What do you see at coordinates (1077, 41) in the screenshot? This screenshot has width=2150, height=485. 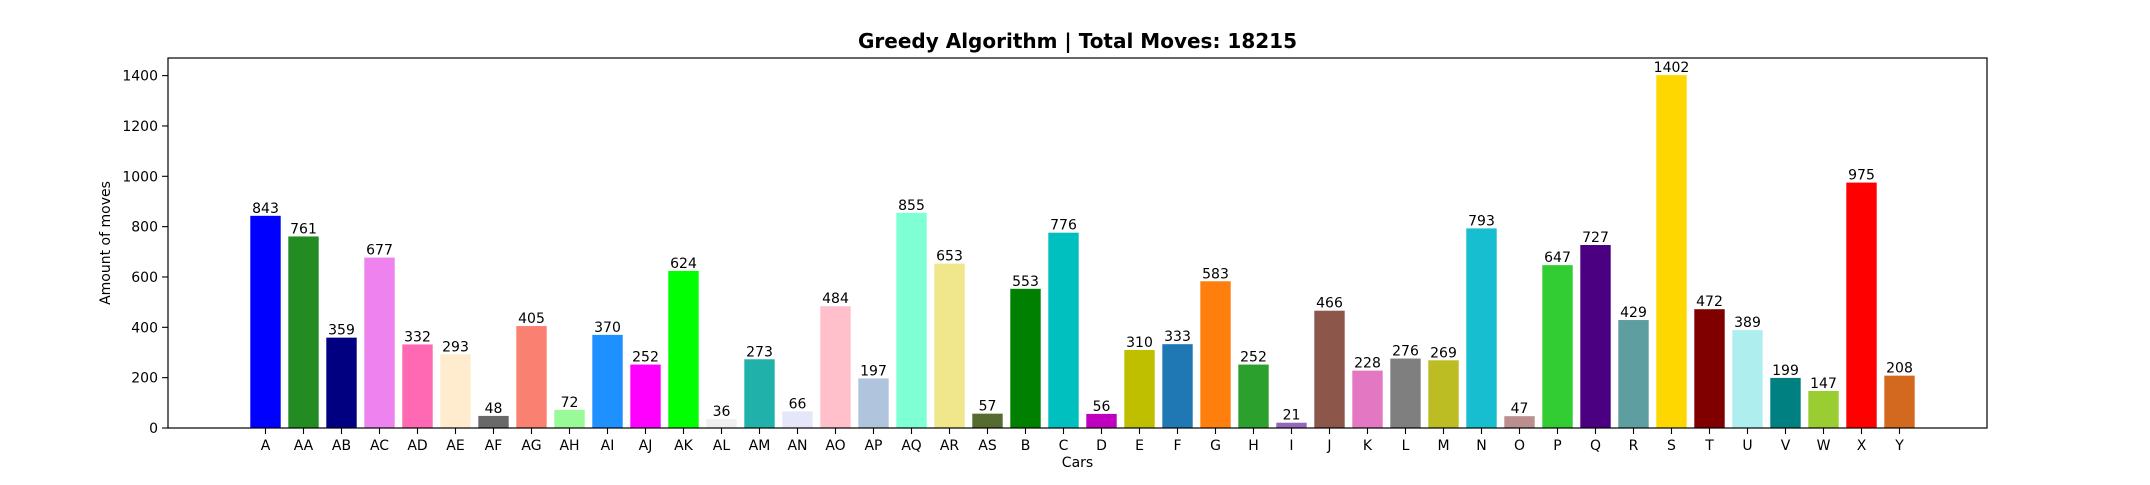 I see `chart-title: Greedy Algorithm | Total Moves: 18215` at bounding box center [1077, 41].